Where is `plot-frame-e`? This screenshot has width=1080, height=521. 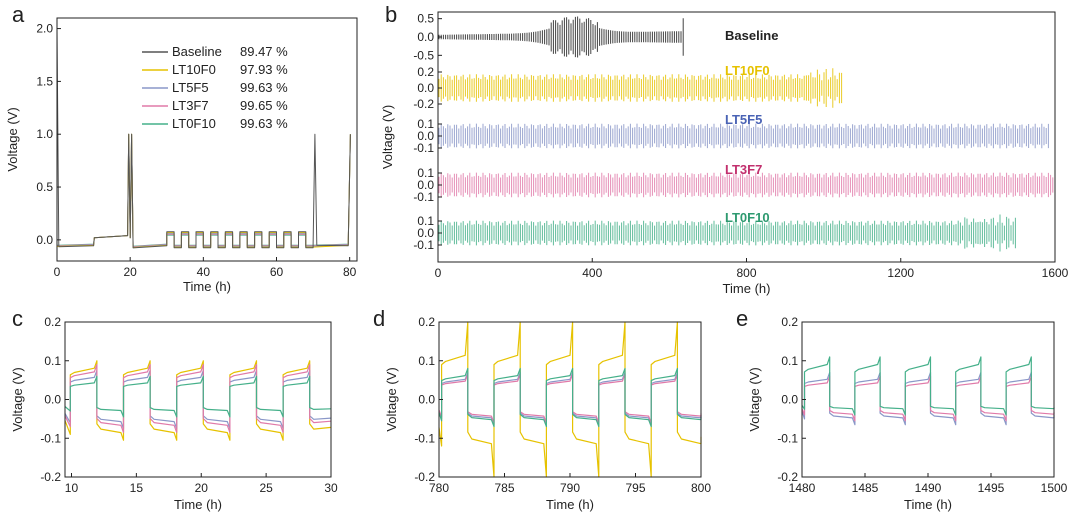
plot-frame-e is located at coordinates (928, 399).